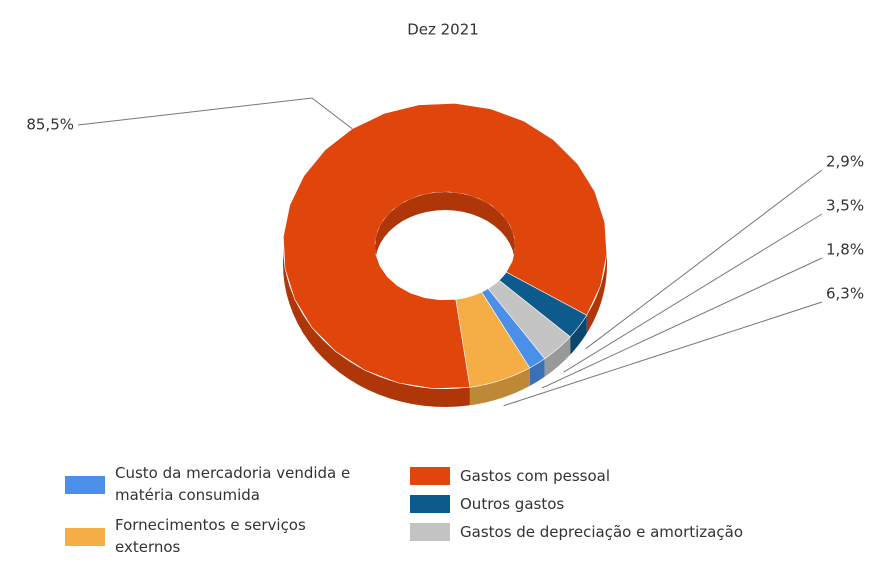 The width and height of the screenshot is (888, 563). I want to click on legend-label: Outros gastos, so click(512, 504).